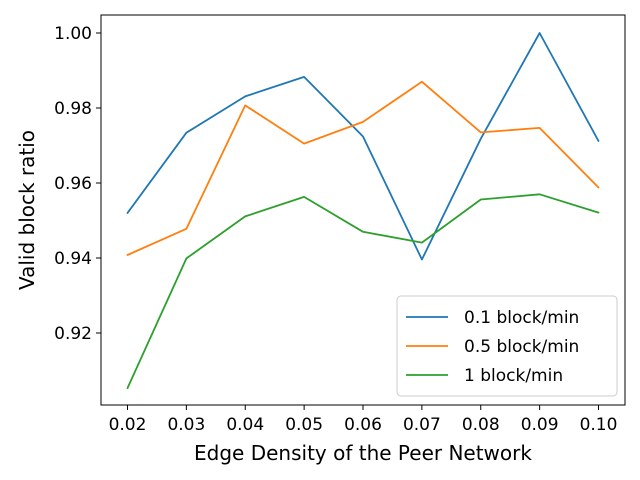  What do you see at coordinates (27, 210) in the screenshot?
I see `y-axis-label: Valid block ratio` at bounding box center [27, 210].